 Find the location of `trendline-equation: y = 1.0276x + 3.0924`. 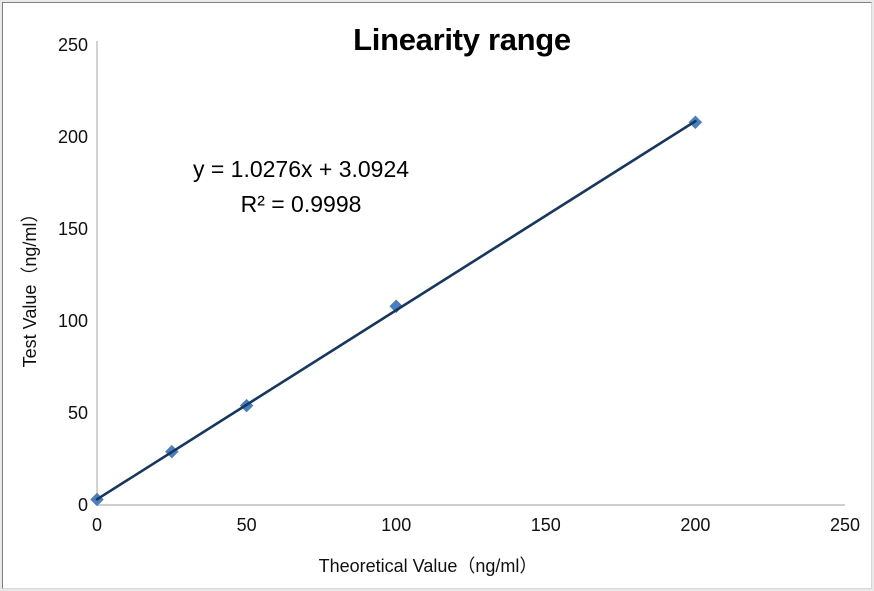

trendline-equation: y = 1.0276x + 3.0924 is located at coordinates (301, 169).